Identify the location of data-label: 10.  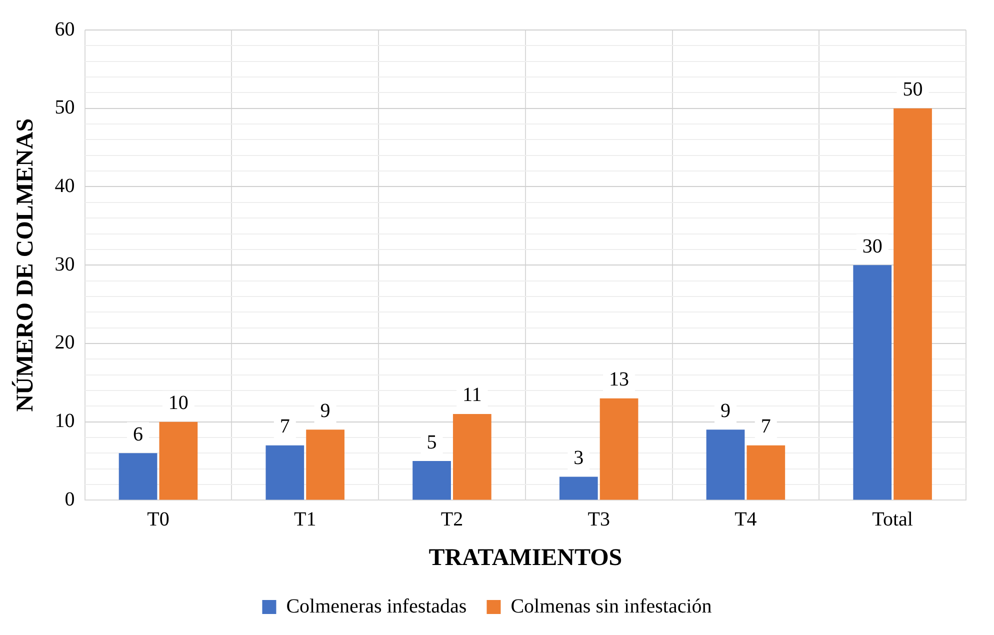
(178, 403).